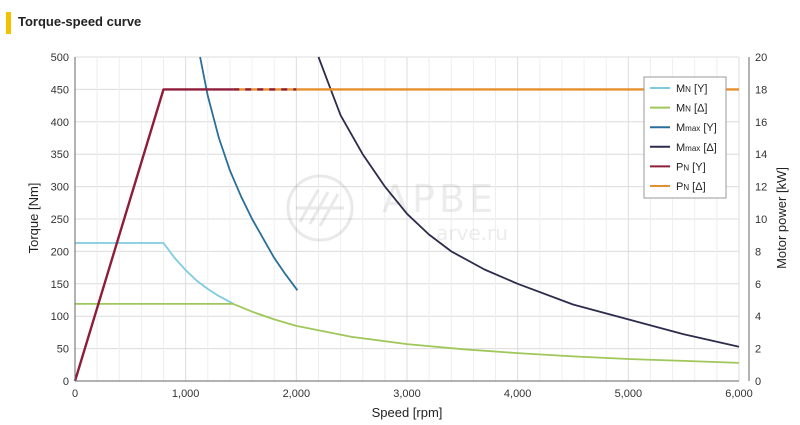  I want to click on series-line-pn-y, so click(153, 235).